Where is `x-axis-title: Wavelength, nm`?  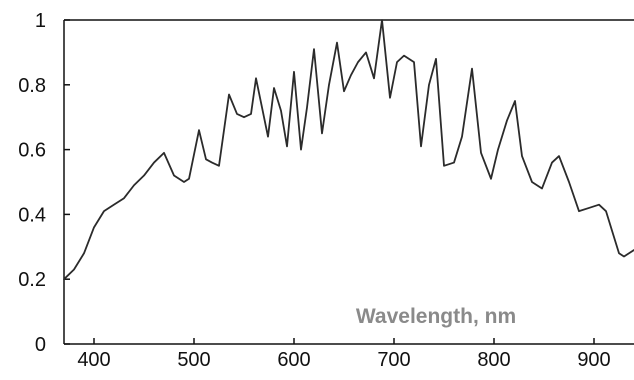 x-axis-title: Wavelength, nm is located at coordinates (436, 316).